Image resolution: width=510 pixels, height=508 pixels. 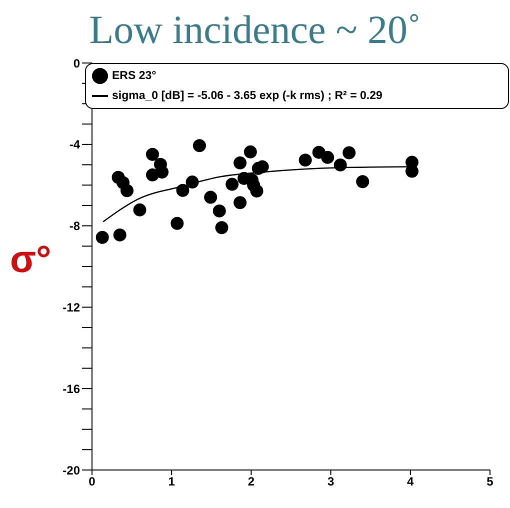 What do you see at coordinates (71, 307) in the screenshot?
I see `y-tick-label: -12` at bounding box center [71, 307].